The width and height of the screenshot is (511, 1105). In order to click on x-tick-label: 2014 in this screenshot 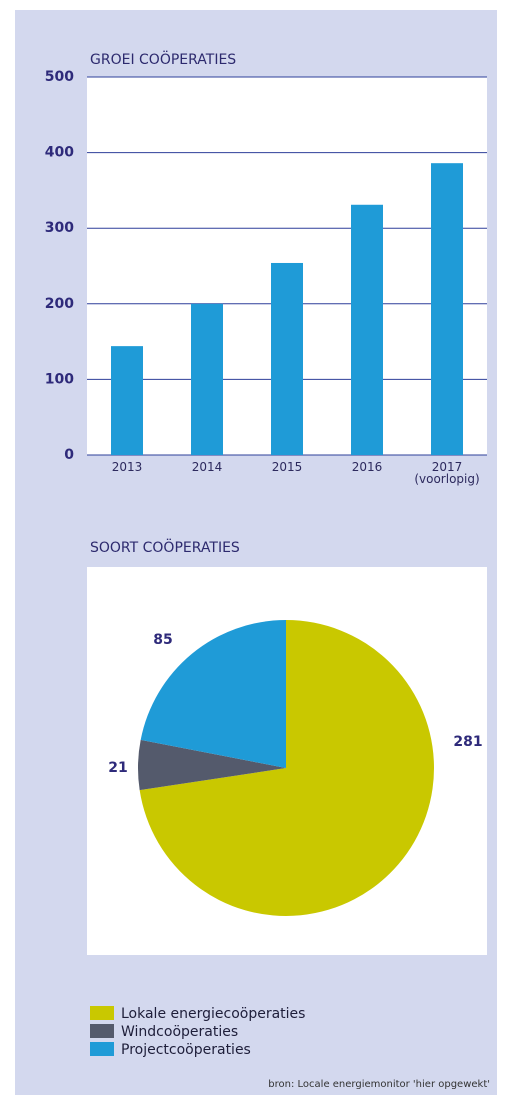, I will do `click(207, 467)`.